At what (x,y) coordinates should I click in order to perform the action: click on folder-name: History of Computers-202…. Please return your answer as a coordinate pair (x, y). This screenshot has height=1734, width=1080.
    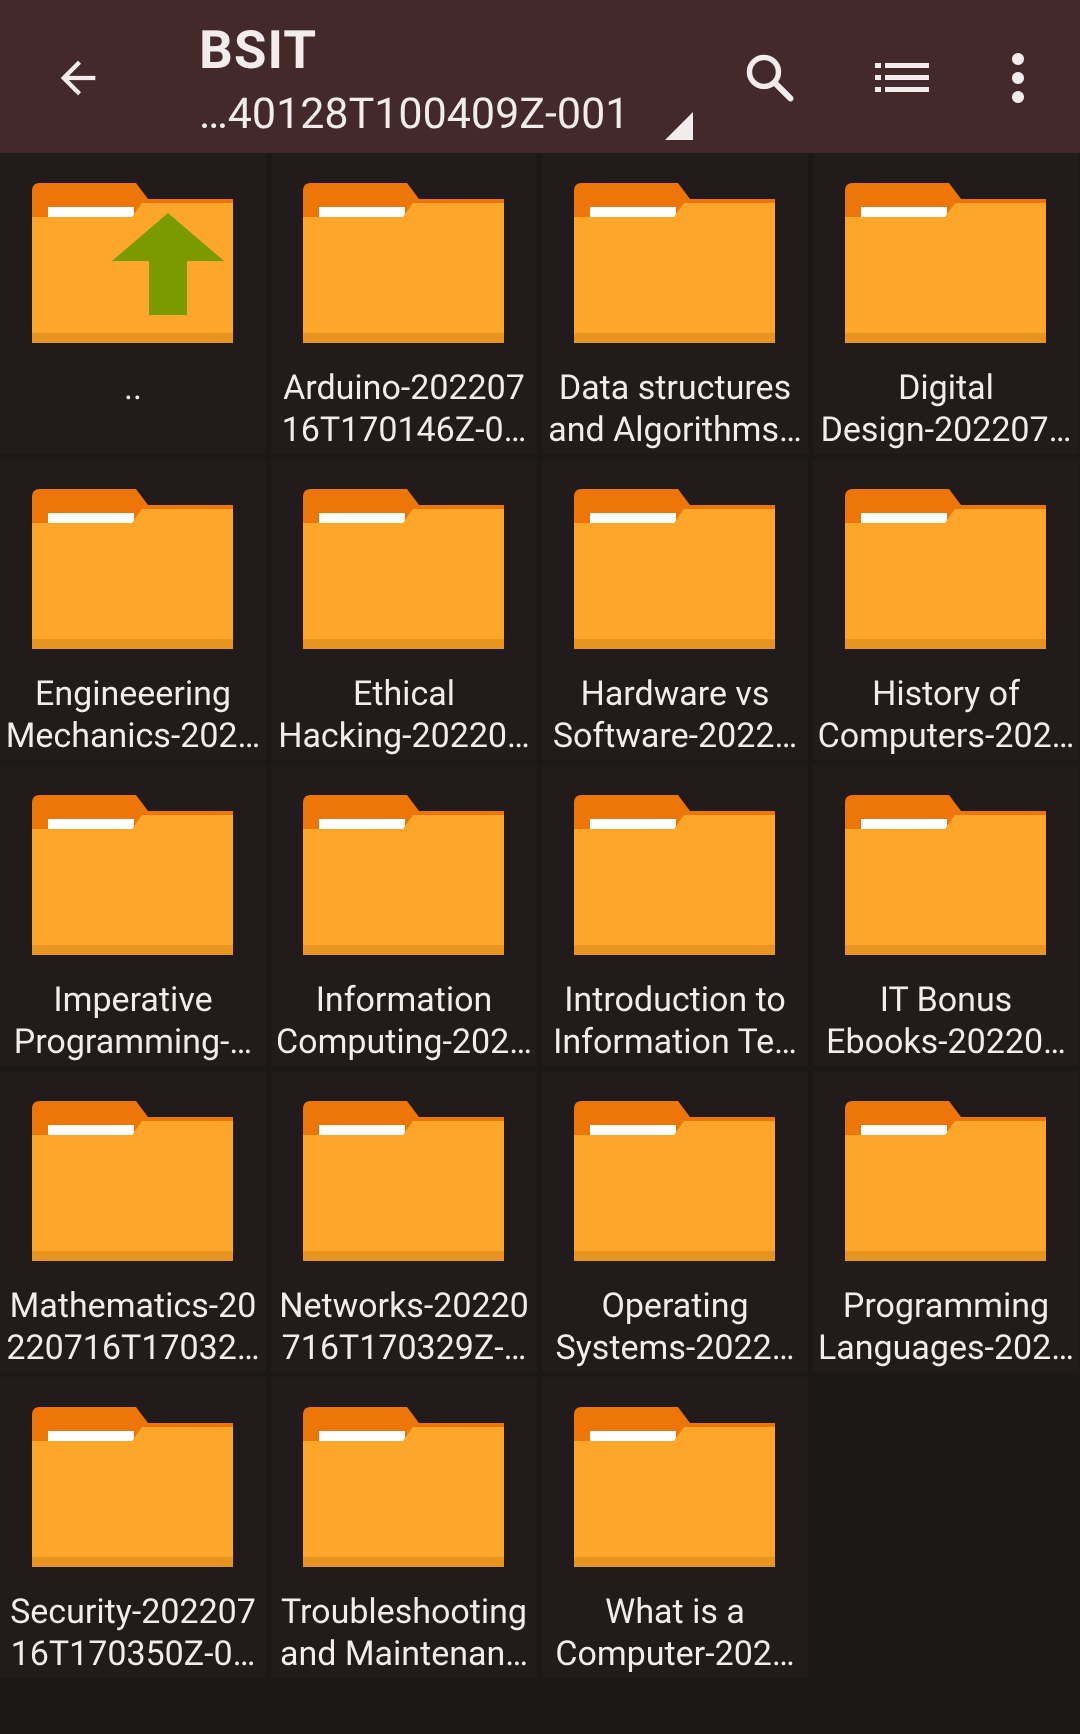
    Looking at the image, I should click on (946, 715).